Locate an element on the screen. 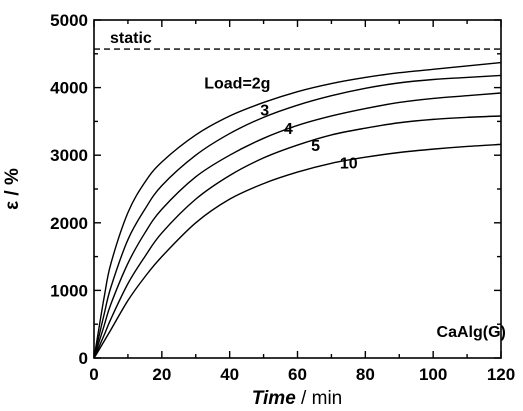  x-axis-label: Time / min is located at coordinates (297, 398).